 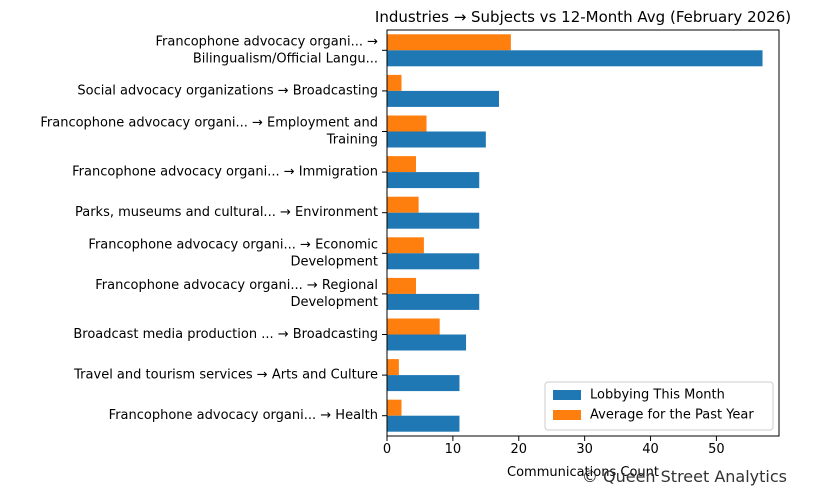 I want to click on legend-box, so click(x=659, y=406).